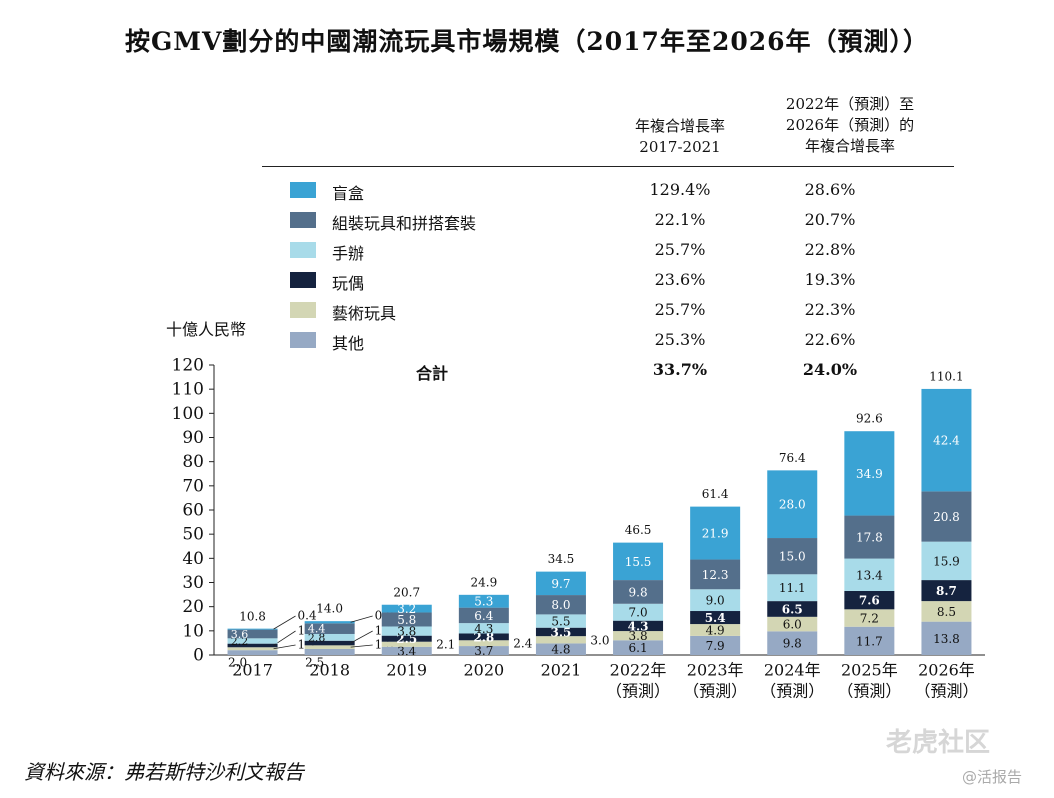  Describe the element at coordinates (680, 369) in the screenshot. I see `total-cagr-2017-2021: 33.7%` at that location.